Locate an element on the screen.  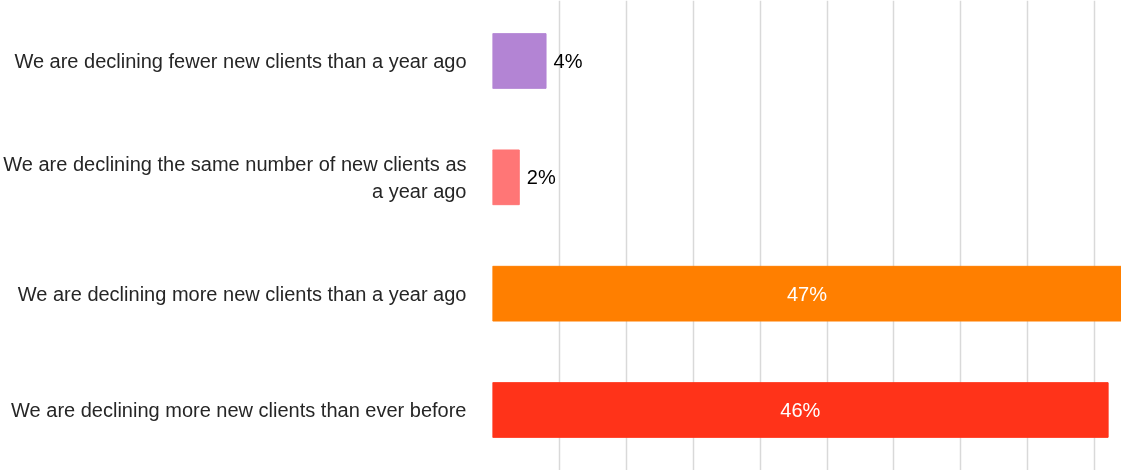
data-label: 4% is located at coordinates (568, 61).